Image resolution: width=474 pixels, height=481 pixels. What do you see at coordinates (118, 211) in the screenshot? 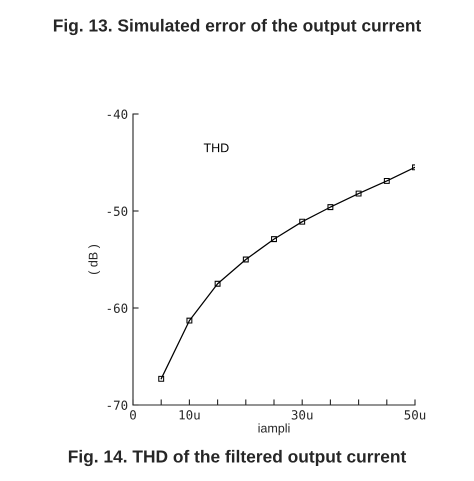
I see `y-tick-label: -50` at bounding box center [118, 211].